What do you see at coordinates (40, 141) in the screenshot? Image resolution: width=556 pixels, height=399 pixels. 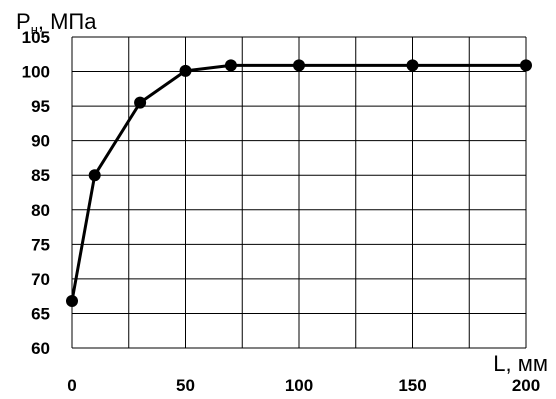 I see `y-tick-label-90: 90` at bounding box center [40, 141].